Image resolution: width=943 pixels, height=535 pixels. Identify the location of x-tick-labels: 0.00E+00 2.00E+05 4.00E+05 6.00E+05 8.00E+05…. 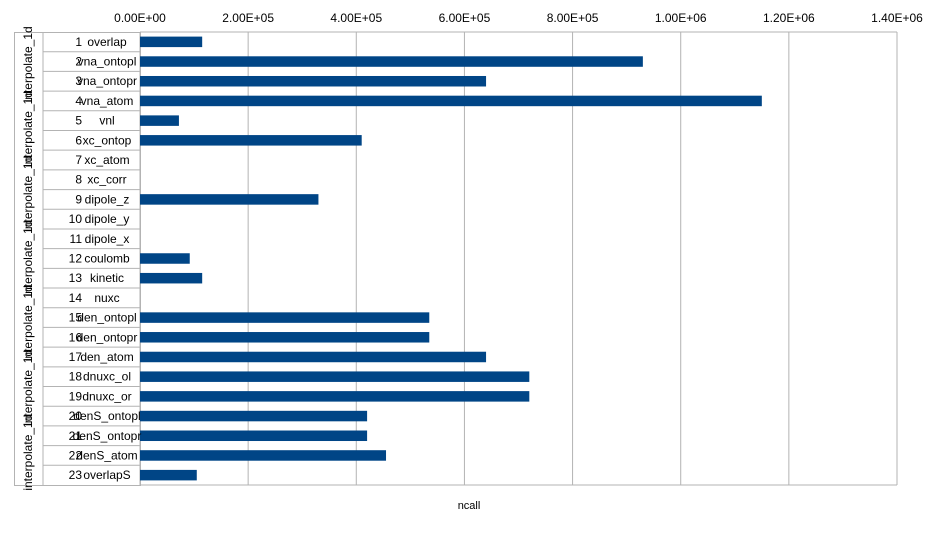
(518, 18).